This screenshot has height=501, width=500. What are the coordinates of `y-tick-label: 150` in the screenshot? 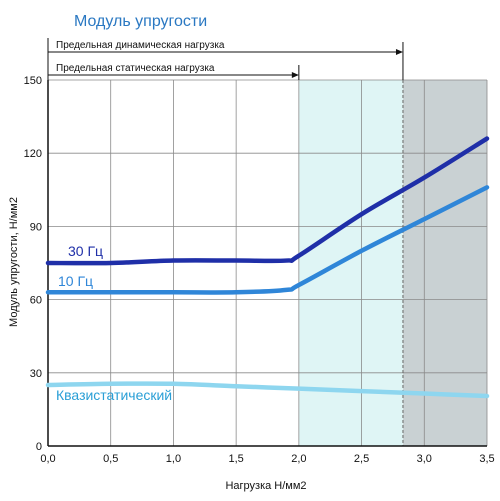 It's located at (33, 81).